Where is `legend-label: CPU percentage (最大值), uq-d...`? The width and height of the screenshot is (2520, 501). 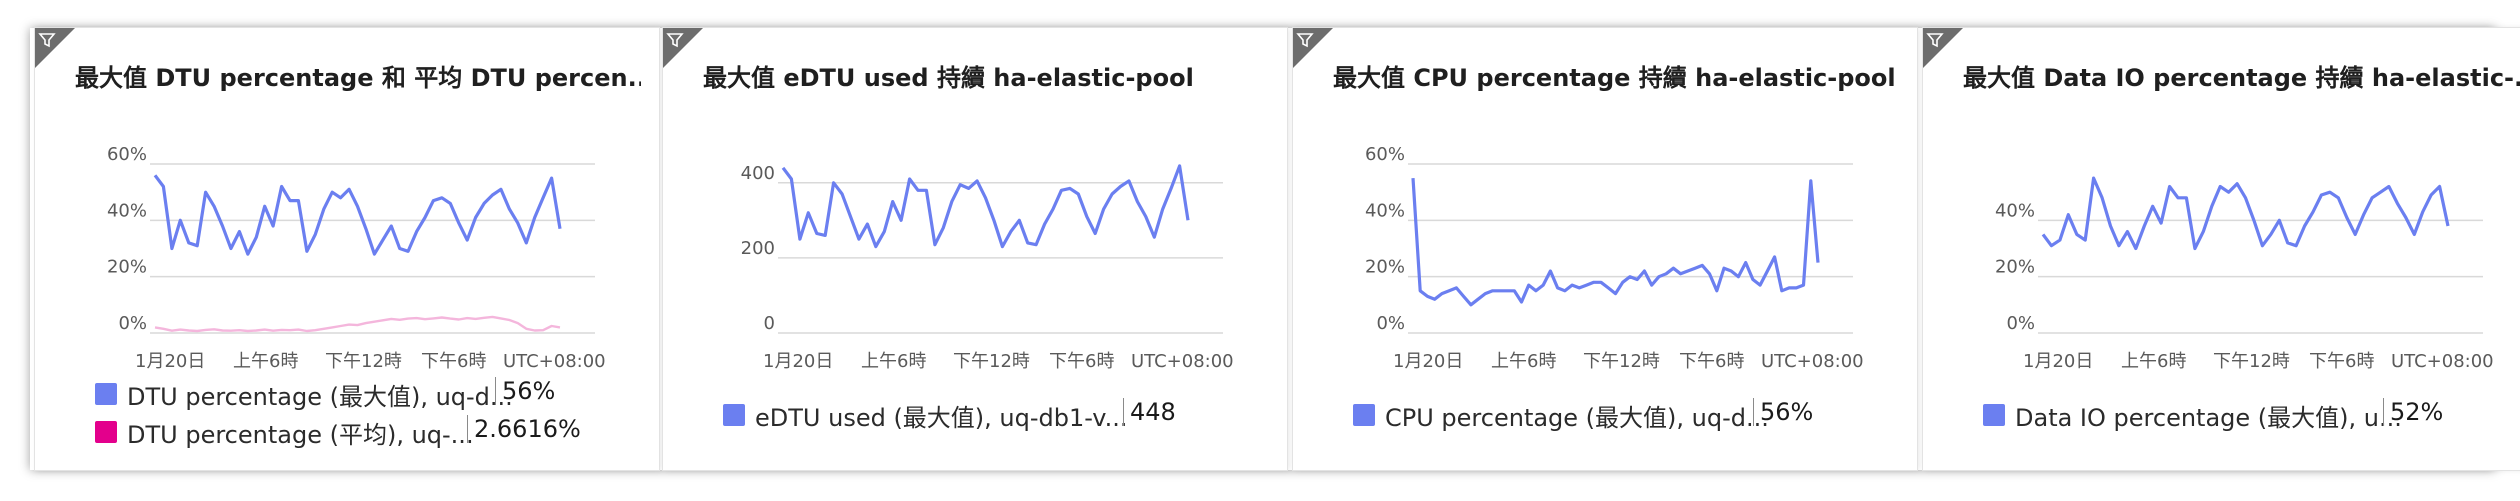
legend-label: CPU percentage (最大值), uq-d... is located at coordinates (1577, 418).